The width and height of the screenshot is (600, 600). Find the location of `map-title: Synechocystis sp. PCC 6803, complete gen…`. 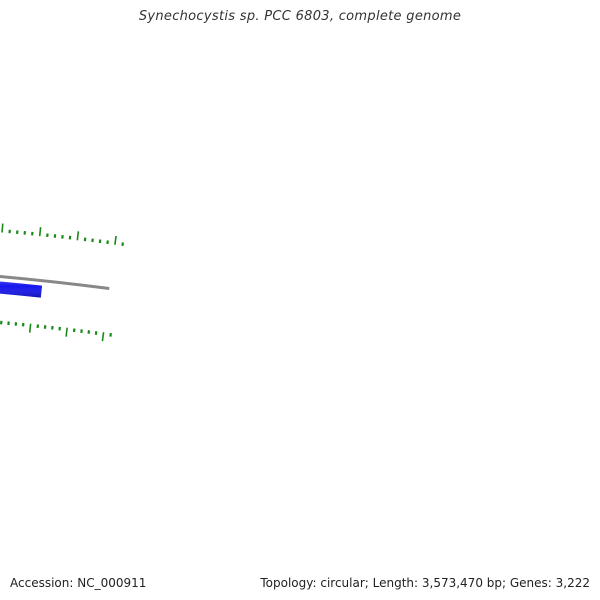

map-title: Synechocystis sp. PCC 6803, complete gen… is located at coordinates (300, 16).